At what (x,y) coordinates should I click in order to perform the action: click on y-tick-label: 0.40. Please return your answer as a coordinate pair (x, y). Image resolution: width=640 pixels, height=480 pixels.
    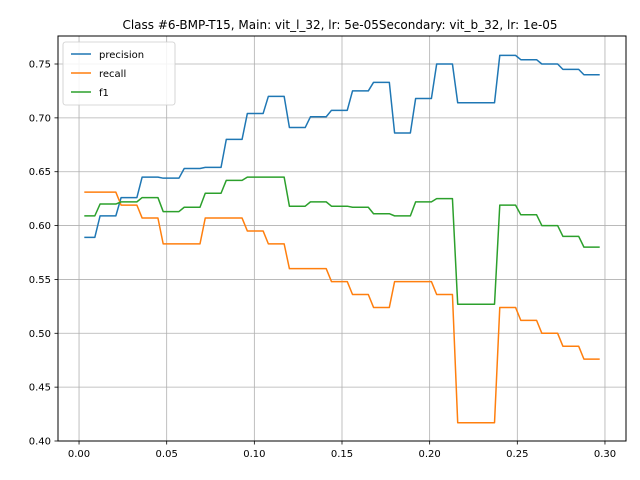
    Looking at the image, I should click on (40, 442).